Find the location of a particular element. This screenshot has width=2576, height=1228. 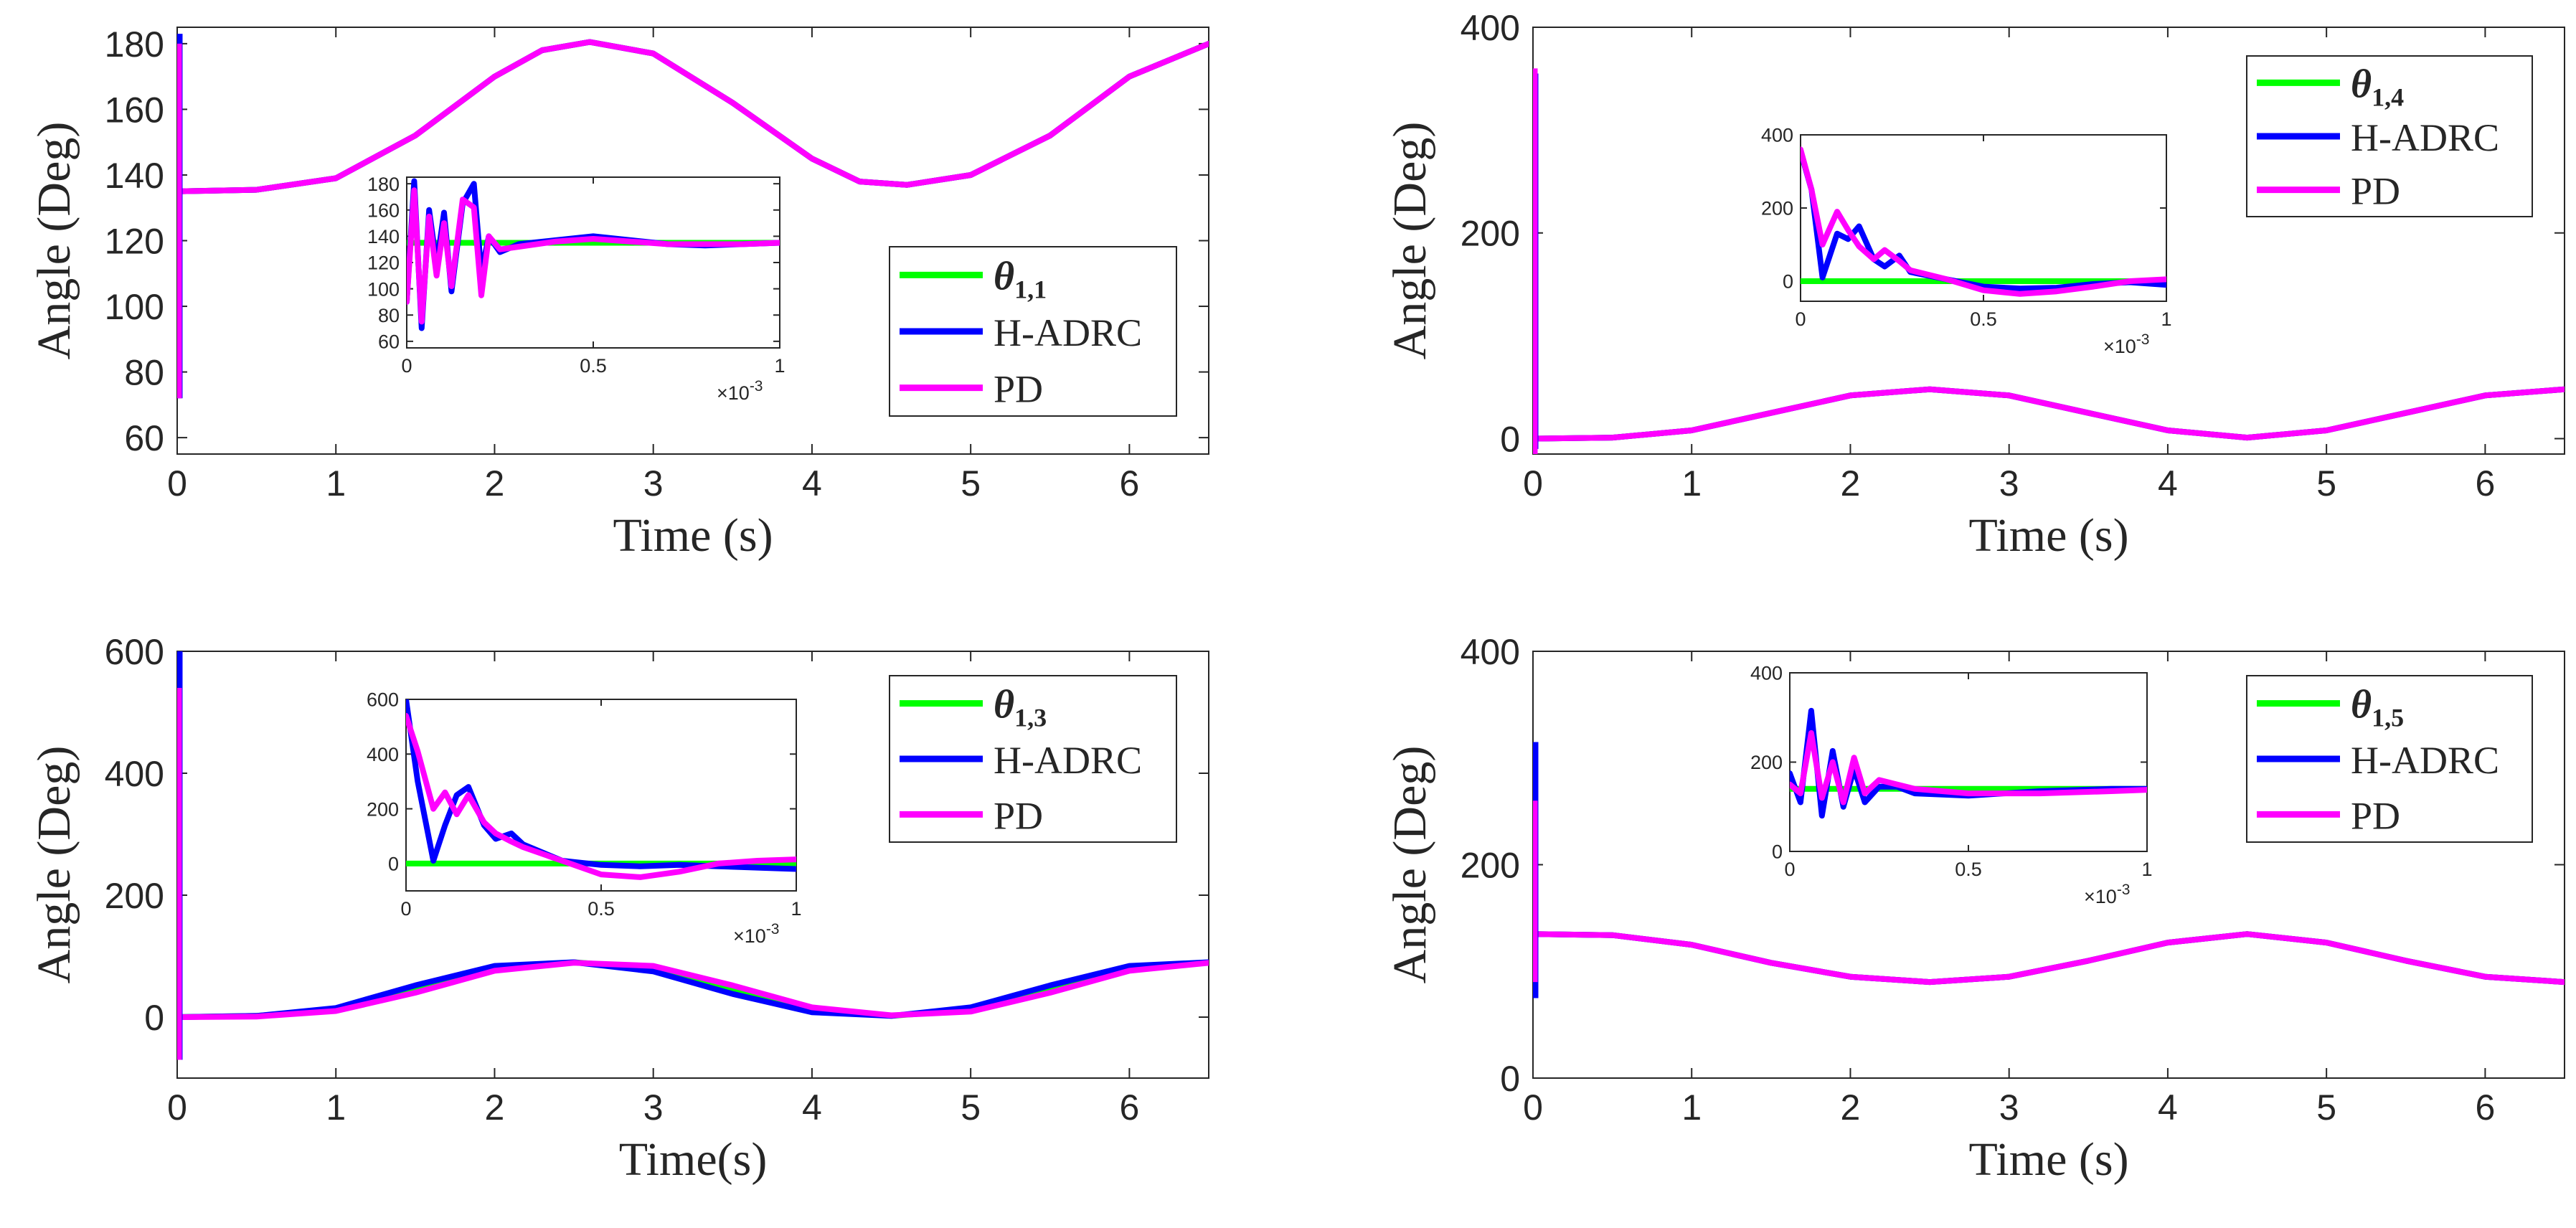

y-tick-label: 140 is located at coordinates (134, 176).